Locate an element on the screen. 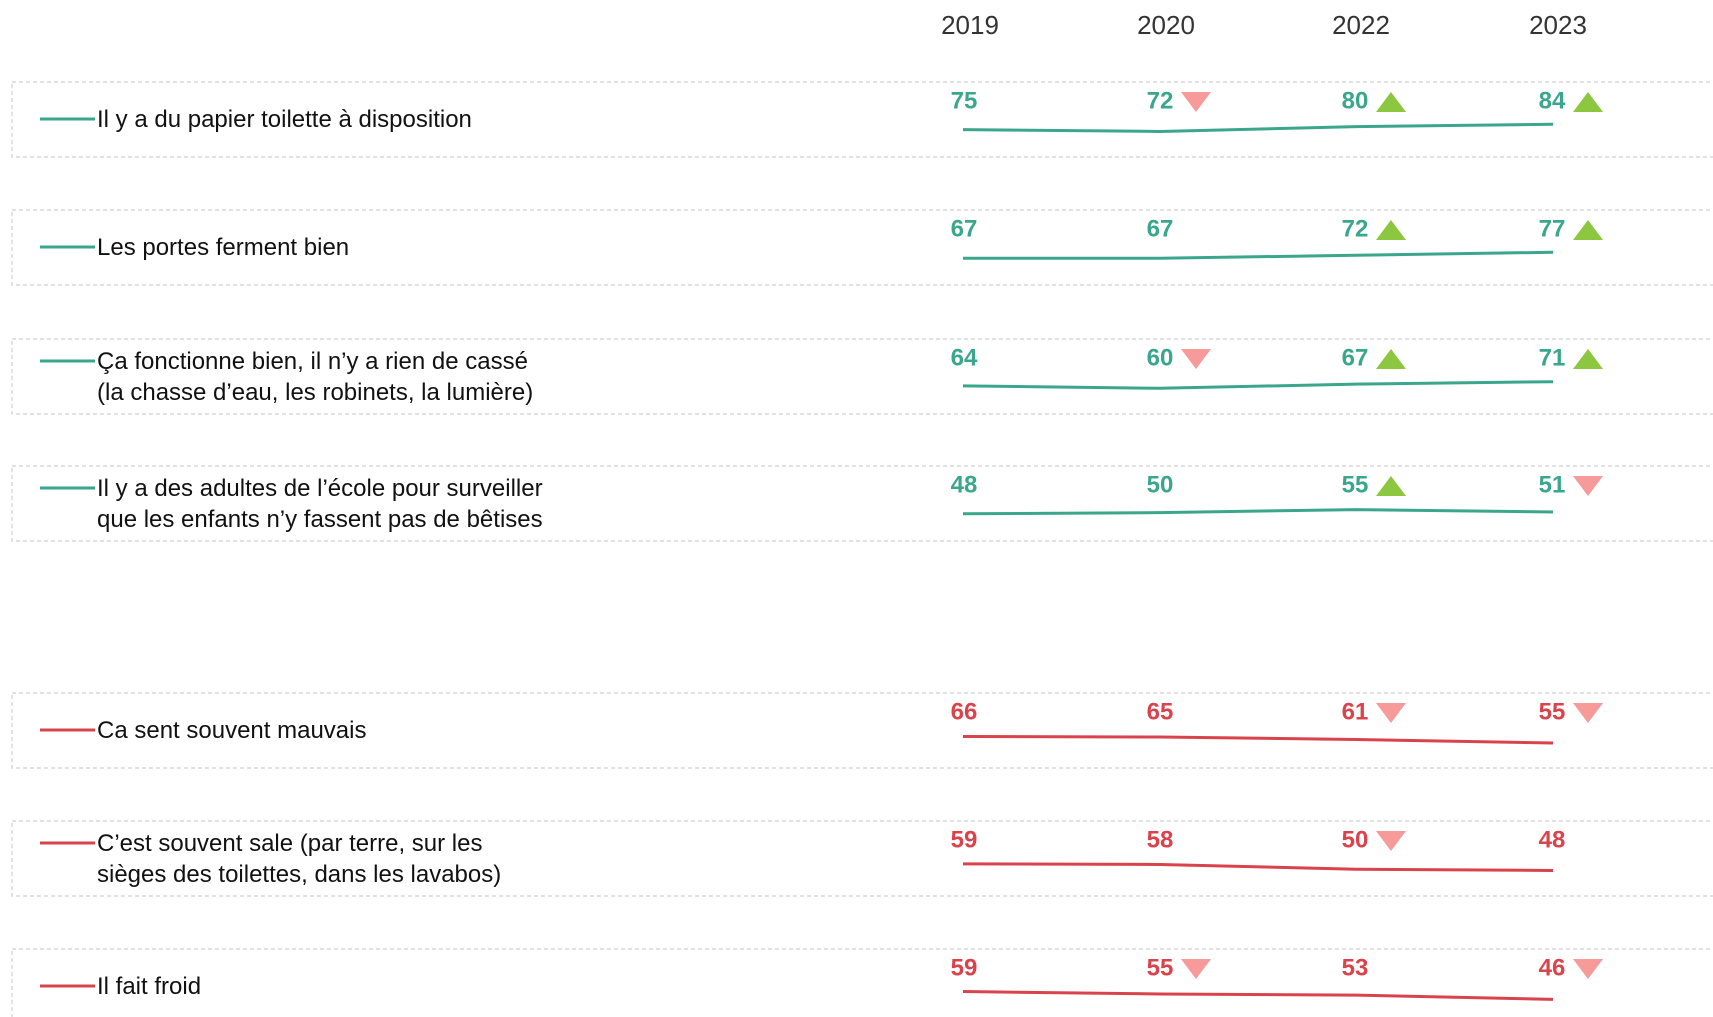  value-label: 77 is located at coordinates (1552, 228).